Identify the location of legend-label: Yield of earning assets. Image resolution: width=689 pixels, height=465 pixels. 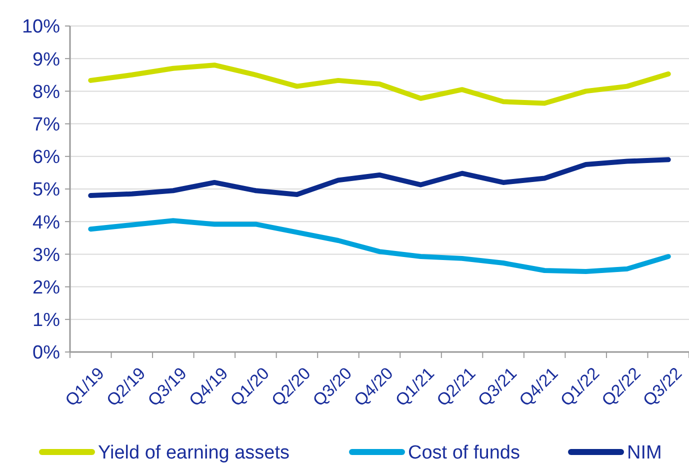
(194, 453).